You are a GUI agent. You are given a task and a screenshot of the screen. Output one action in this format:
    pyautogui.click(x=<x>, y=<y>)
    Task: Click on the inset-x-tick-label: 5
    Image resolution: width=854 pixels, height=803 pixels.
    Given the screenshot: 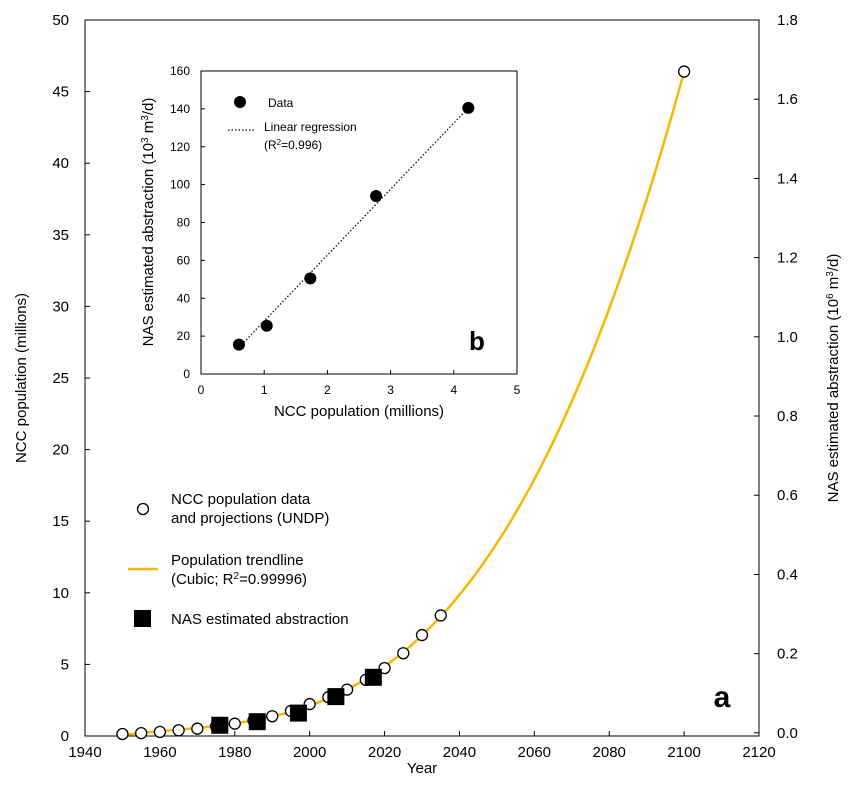 What is the action you would take?
    pyautogui.click(x=517, y=390)
    